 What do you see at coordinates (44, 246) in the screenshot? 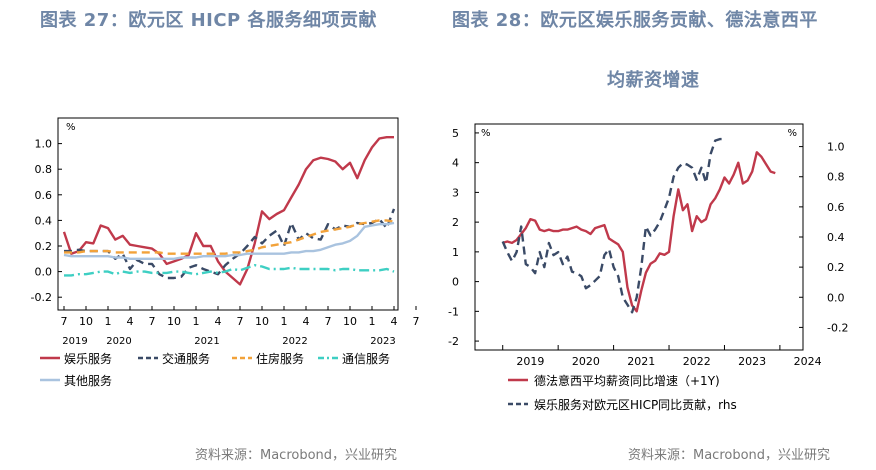
I see `y-tick-label: 0.2` at bounding box center [44, 246].